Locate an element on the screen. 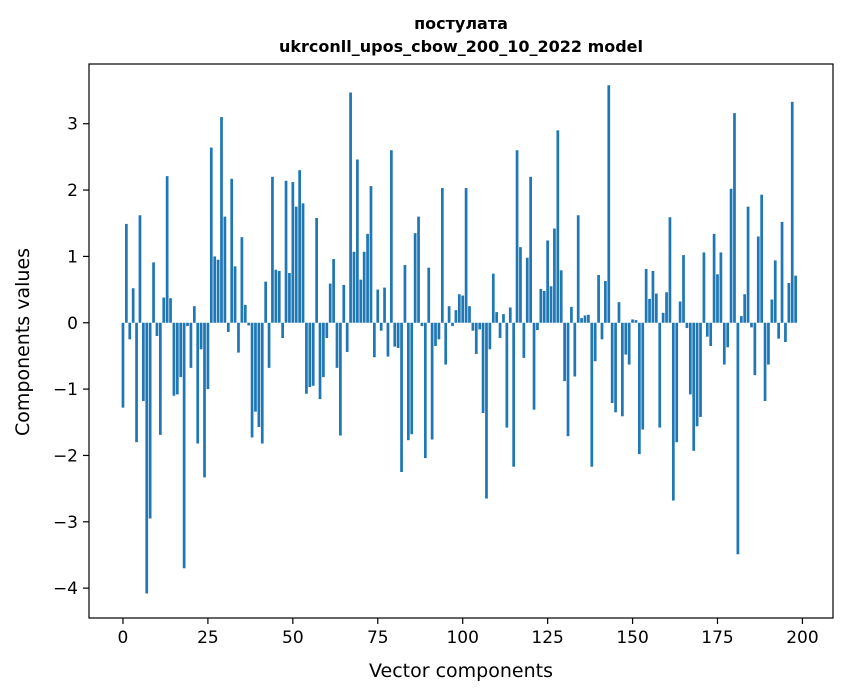 The height and width of the screenshot is (696, 847). y-axis-ticks: −4 −3 −2 −1 0 1 2 3 is located at coordinates (71, 357).